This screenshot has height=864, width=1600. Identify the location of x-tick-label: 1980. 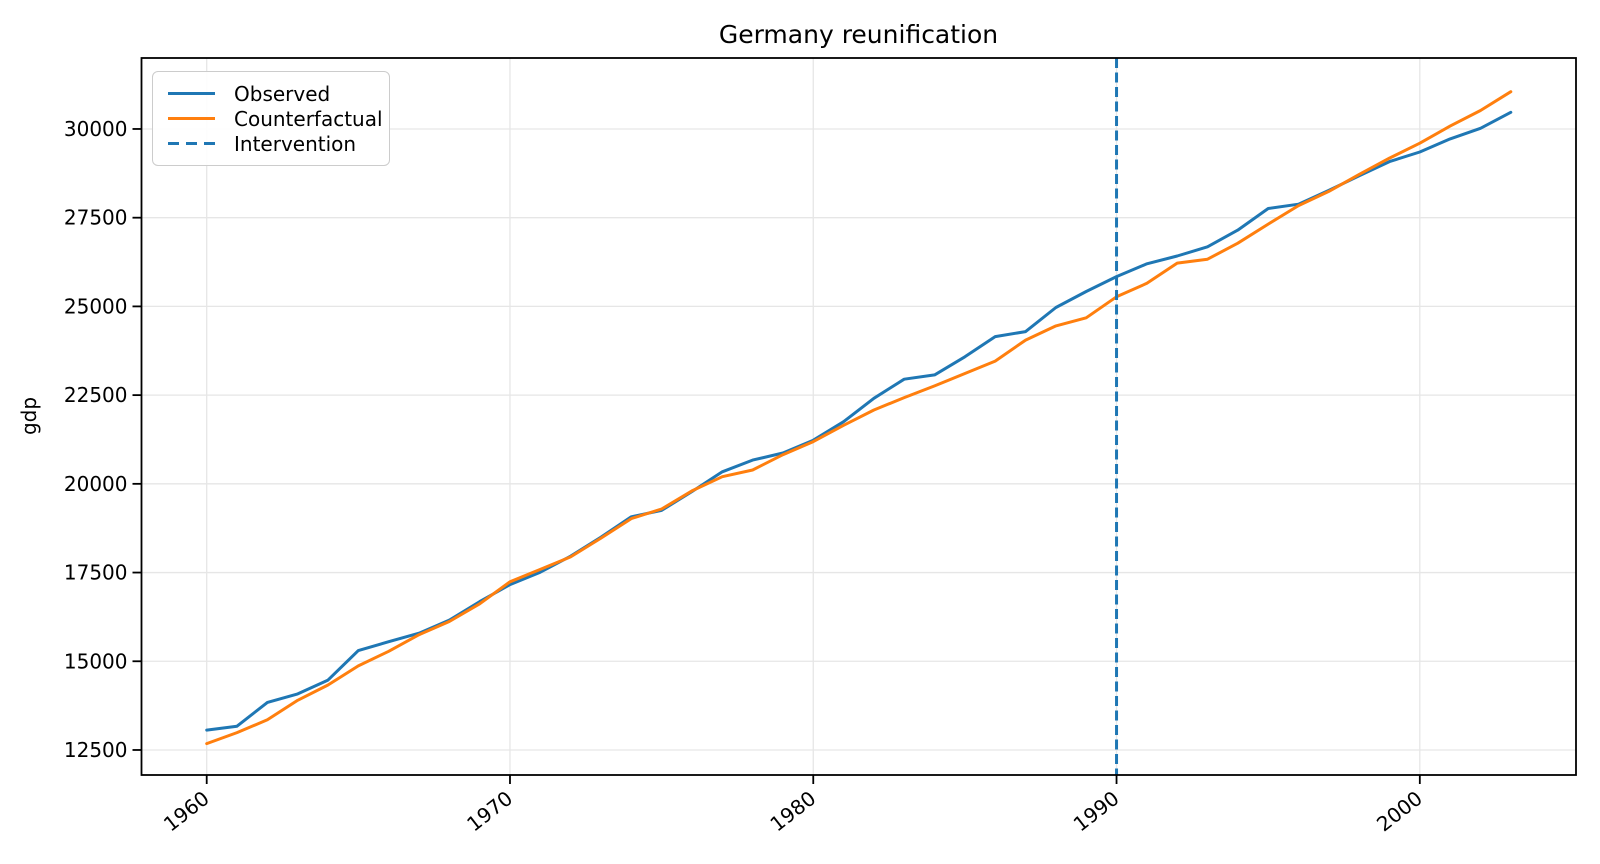
(792, 811).